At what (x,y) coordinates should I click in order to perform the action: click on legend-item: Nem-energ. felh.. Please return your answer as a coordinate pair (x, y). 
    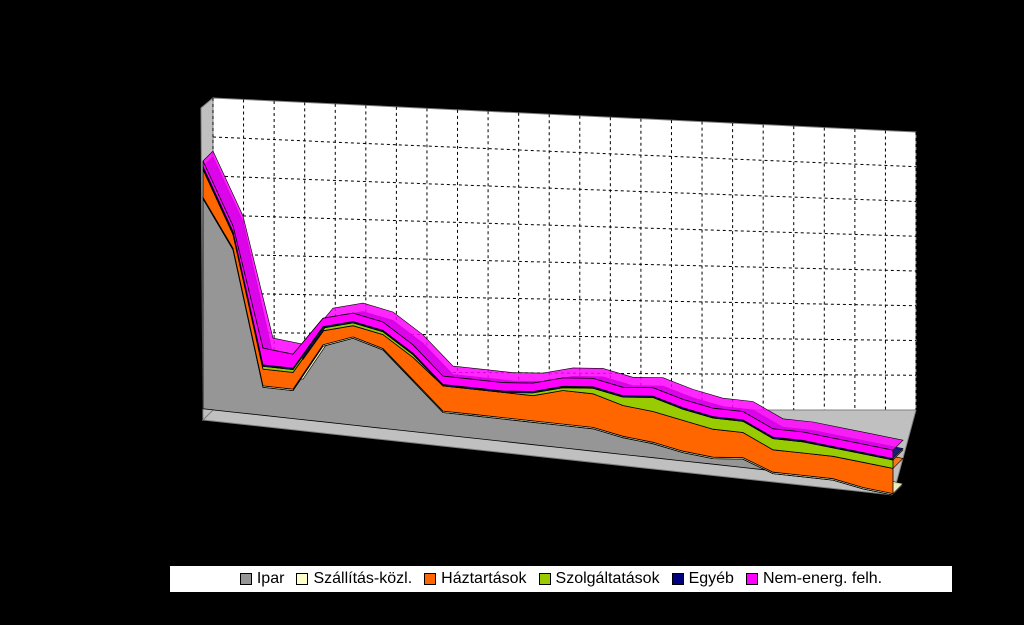
    Looking at the image, I should click on (814, 579).